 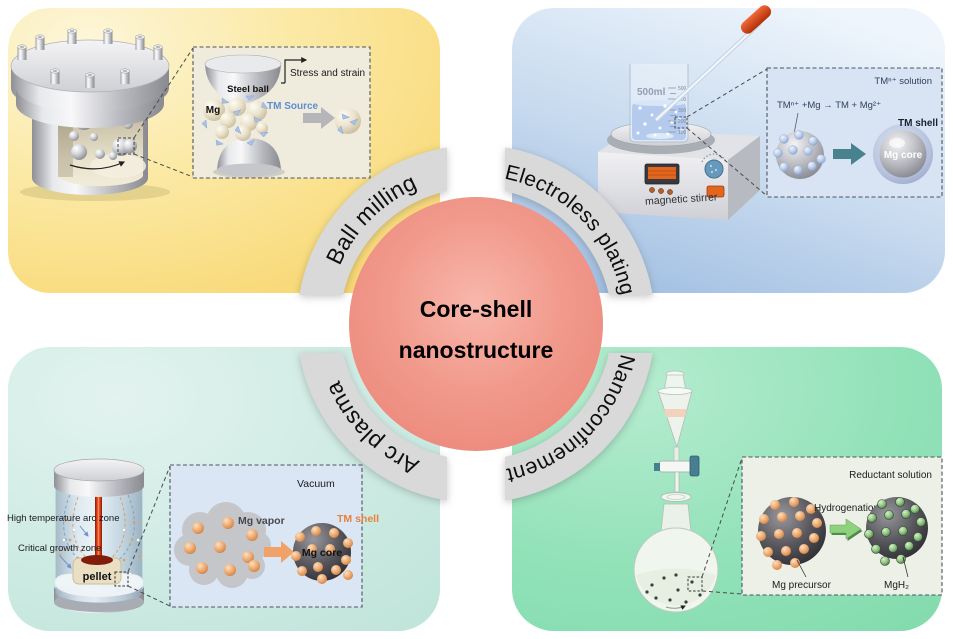 I want to click on rotation-arrow-icon, so click(x=97, y=165).